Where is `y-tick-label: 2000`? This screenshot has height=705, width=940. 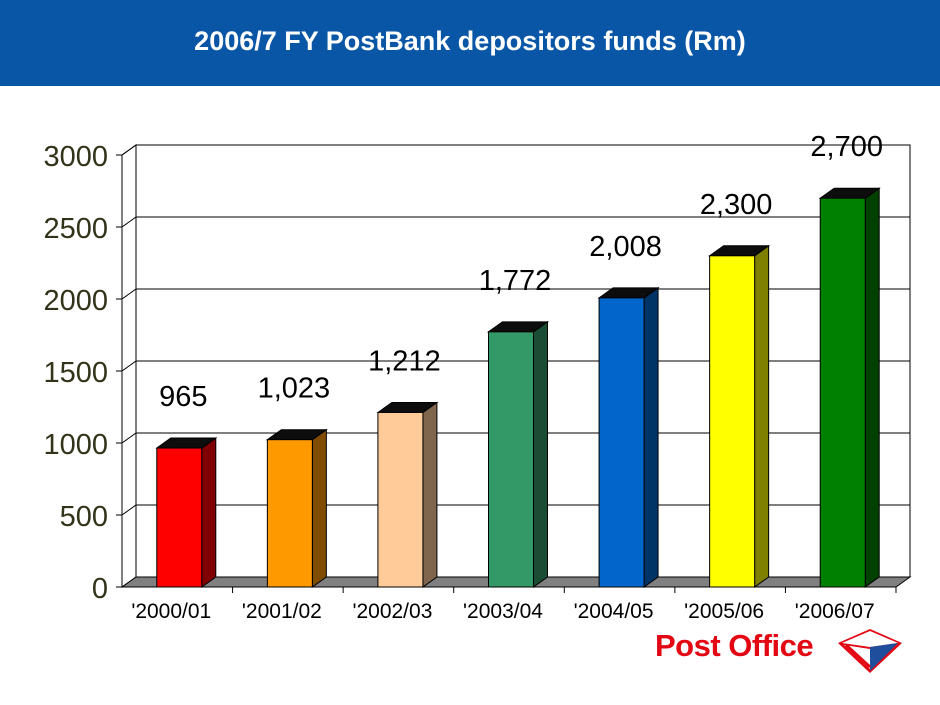
y-tick-label: 2000 is located at coordinates (75, 301).